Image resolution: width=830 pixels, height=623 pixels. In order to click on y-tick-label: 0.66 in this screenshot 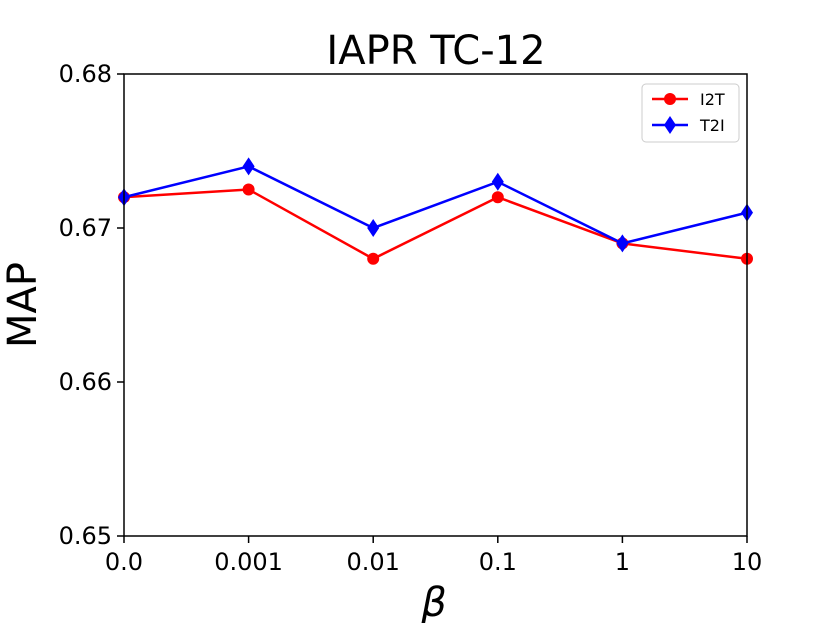, I will do `click(85, 382)`.